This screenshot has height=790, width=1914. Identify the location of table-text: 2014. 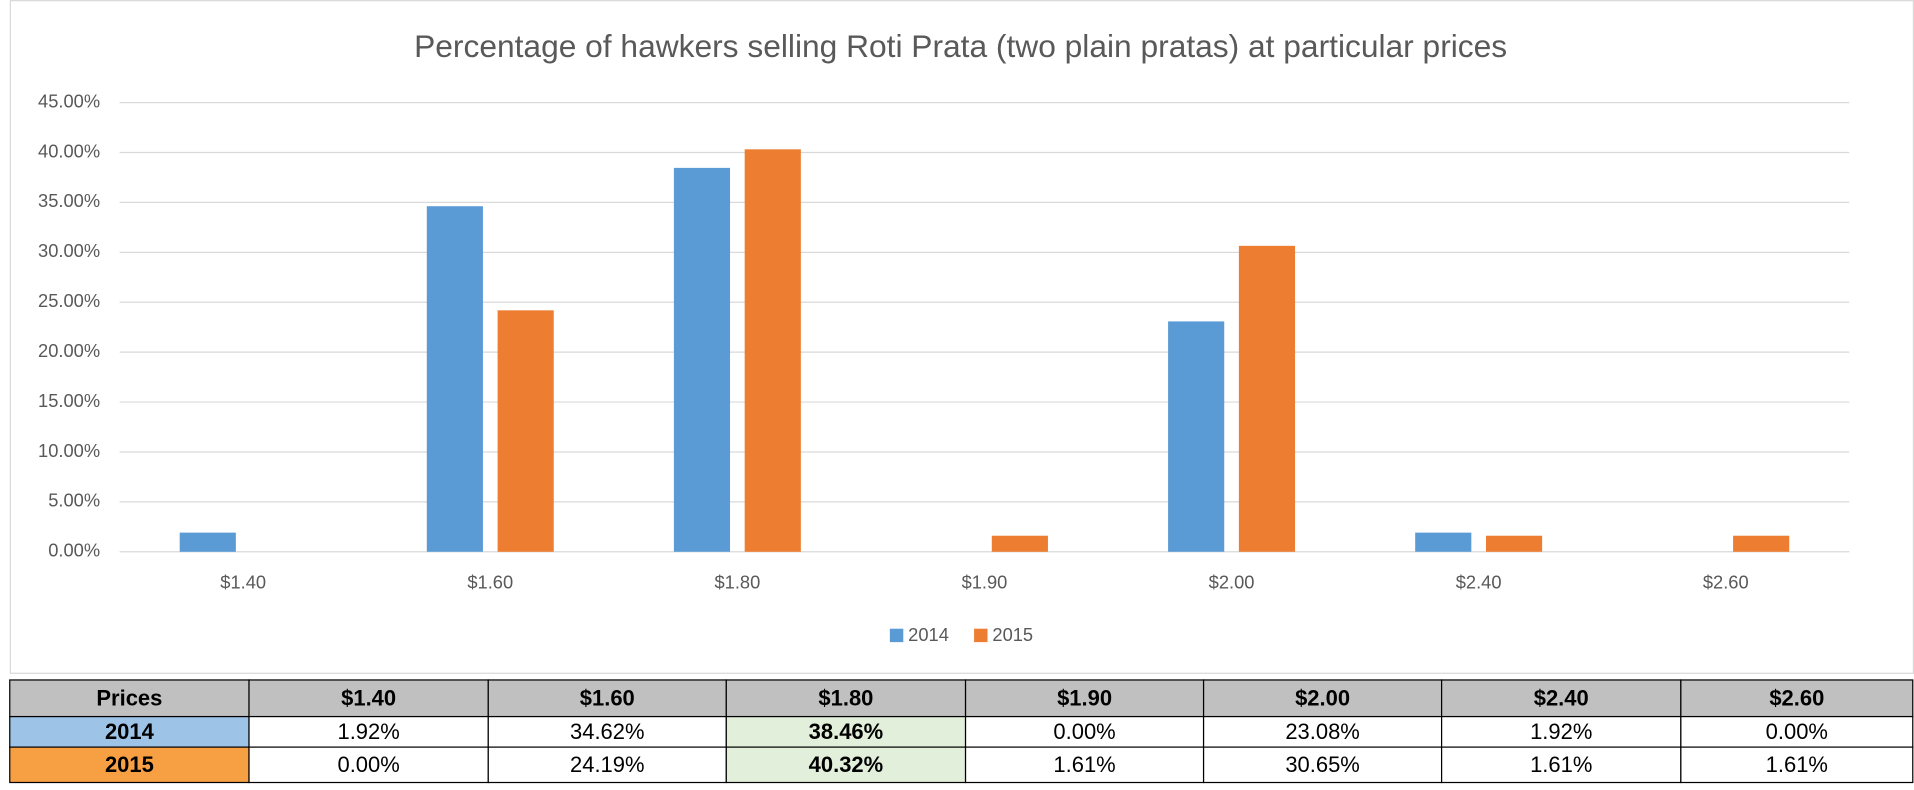
(130, 731).